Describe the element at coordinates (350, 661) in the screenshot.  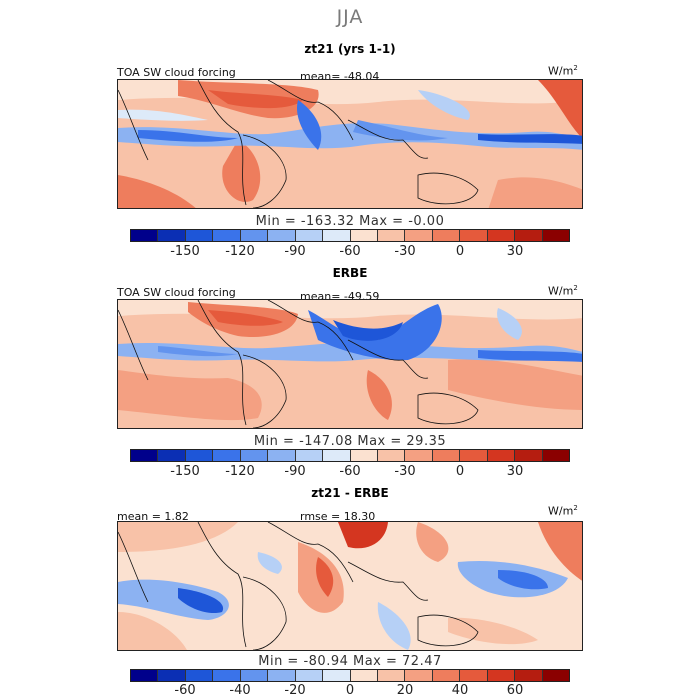
I see `panel-3-min-max: Min = -80.94 Max = 72.47` at that location.